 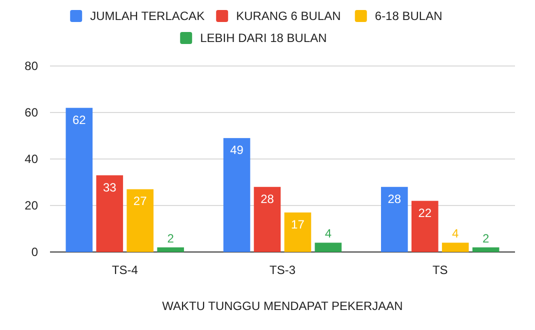 I want to click on legend-label: JUMLAH TERLACAK, so click(x=147, y=16).